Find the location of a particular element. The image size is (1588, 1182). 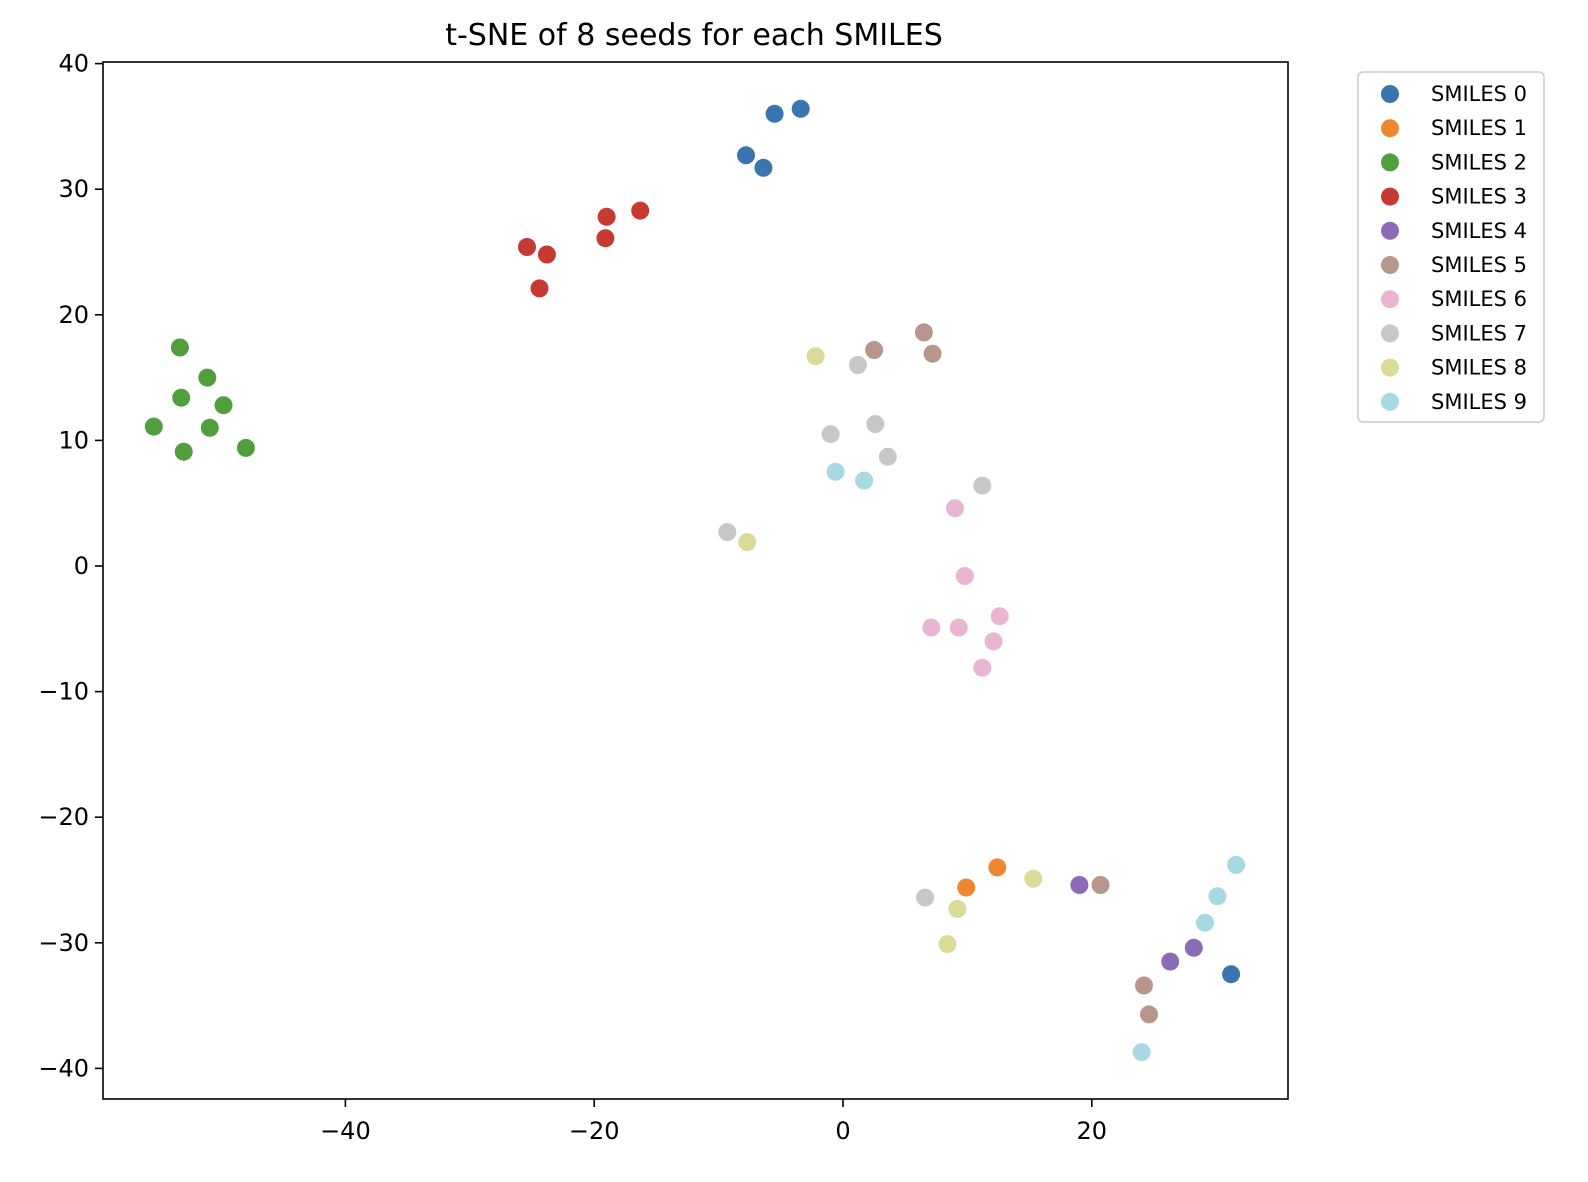

y-tick-label: −30 is located at coordinates (63, 943).